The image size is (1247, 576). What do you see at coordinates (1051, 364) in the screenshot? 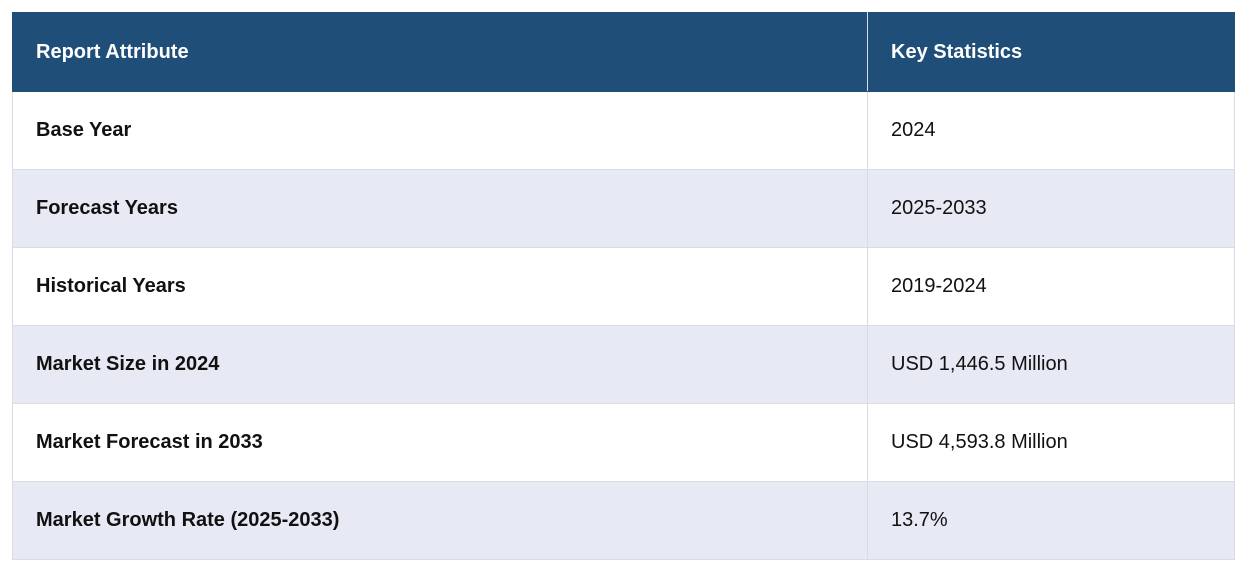
I see `row-value: USD 1,446.5 Million` at bounding box center [1051, 364].